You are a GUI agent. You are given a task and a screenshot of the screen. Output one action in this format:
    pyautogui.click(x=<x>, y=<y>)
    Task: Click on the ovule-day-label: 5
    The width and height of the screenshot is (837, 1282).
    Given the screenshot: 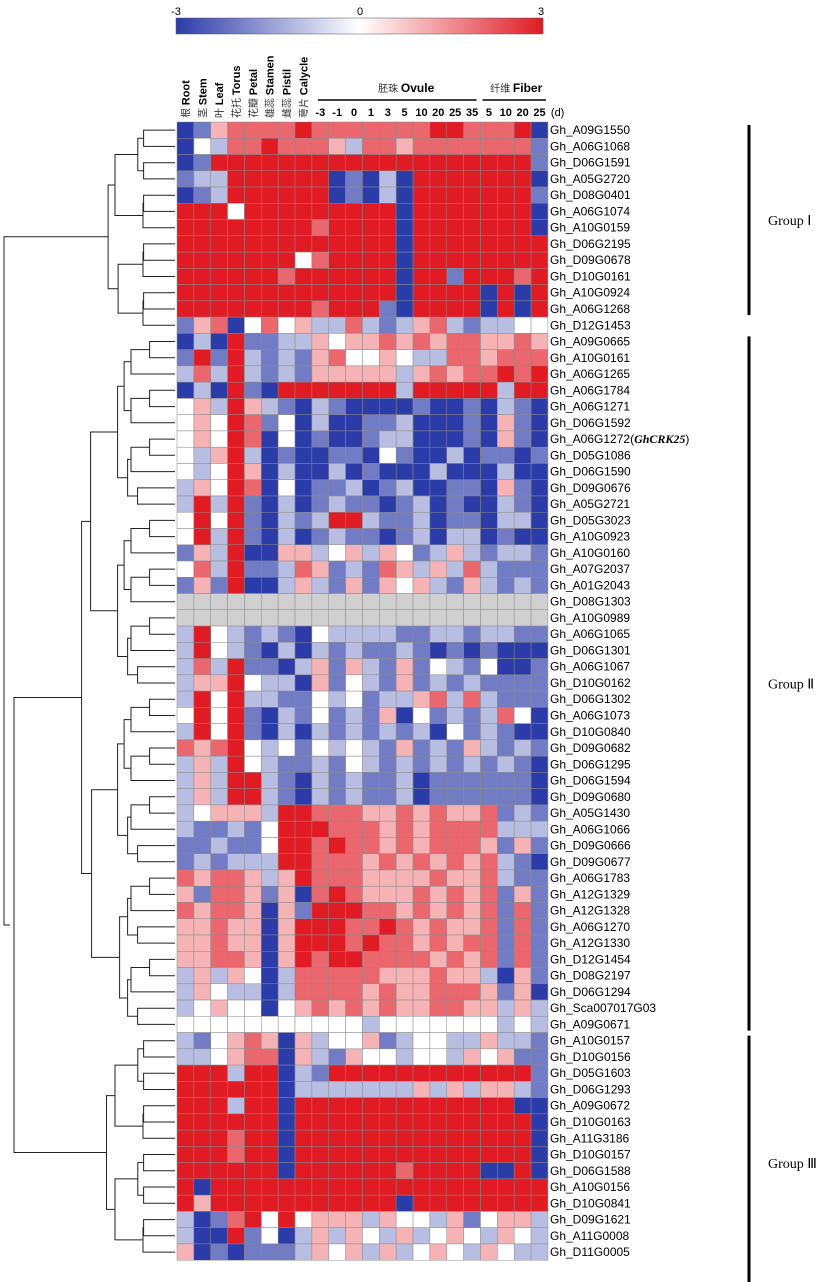 What is the action you would take?
    pyautogui.click(x=405, y=113)
    